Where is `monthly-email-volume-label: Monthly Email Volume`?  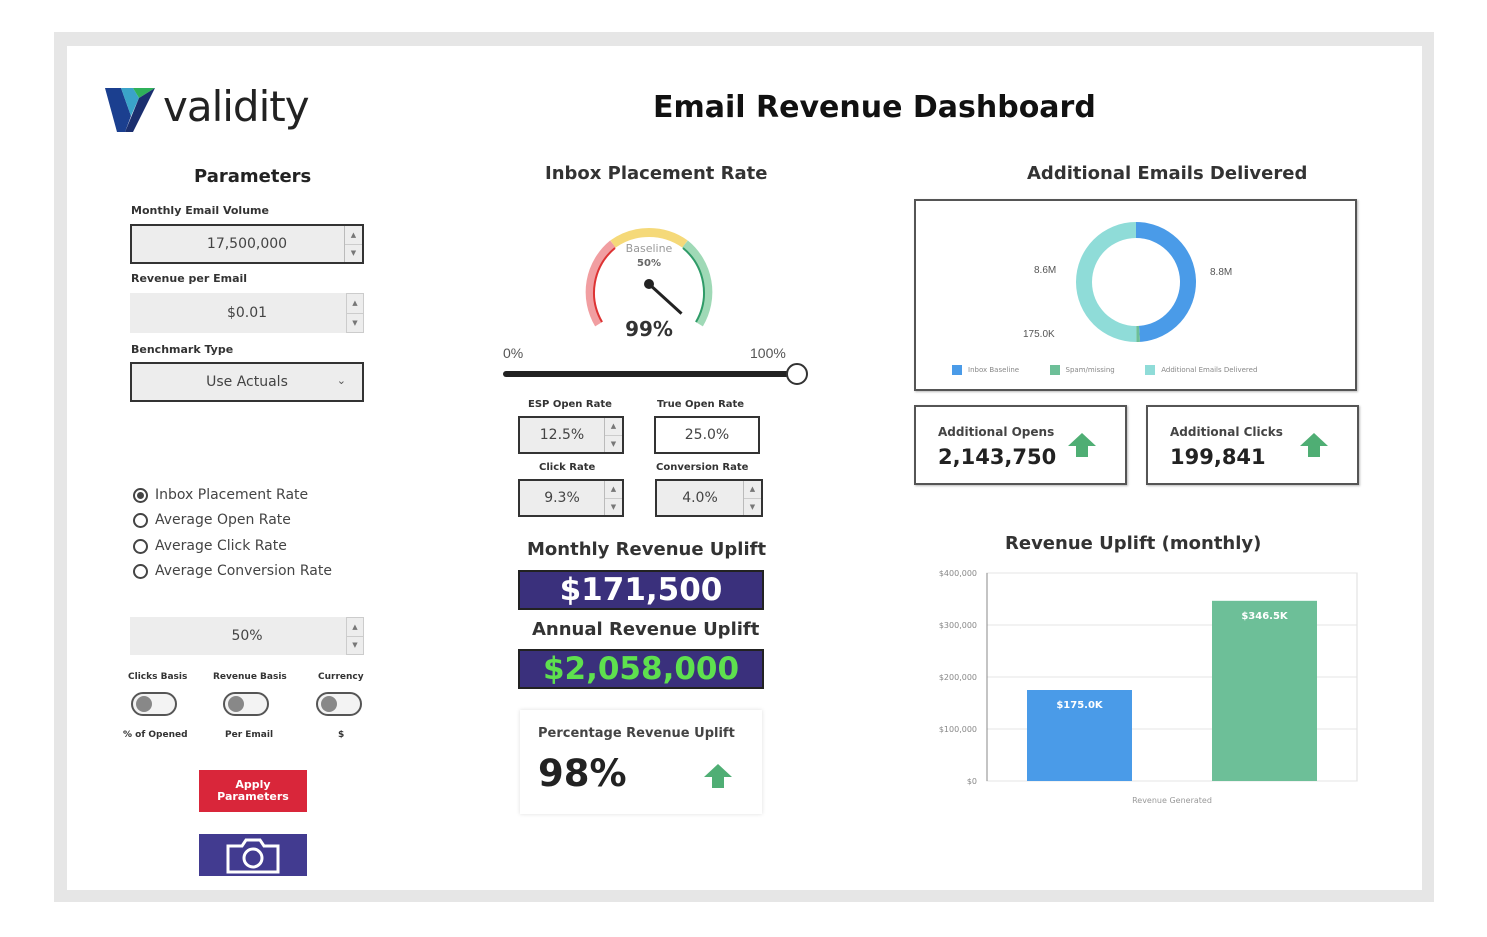 monthly-email-volume-label: Monthly Email Volume is located at coordinates (200, 210).